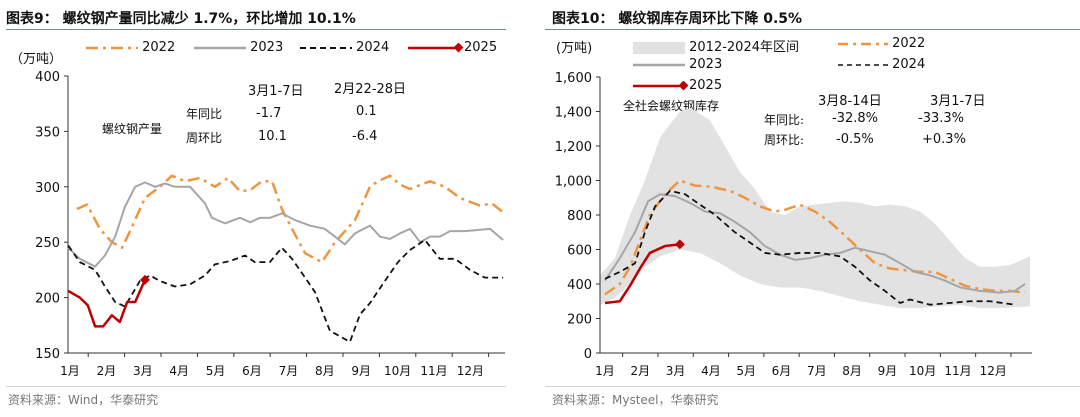 This screenshot has width=1080, height=417. Describe the element at coordinates (272, 136) in the screenshot. I see `chart9-row2-v1: 10.1` at that location.